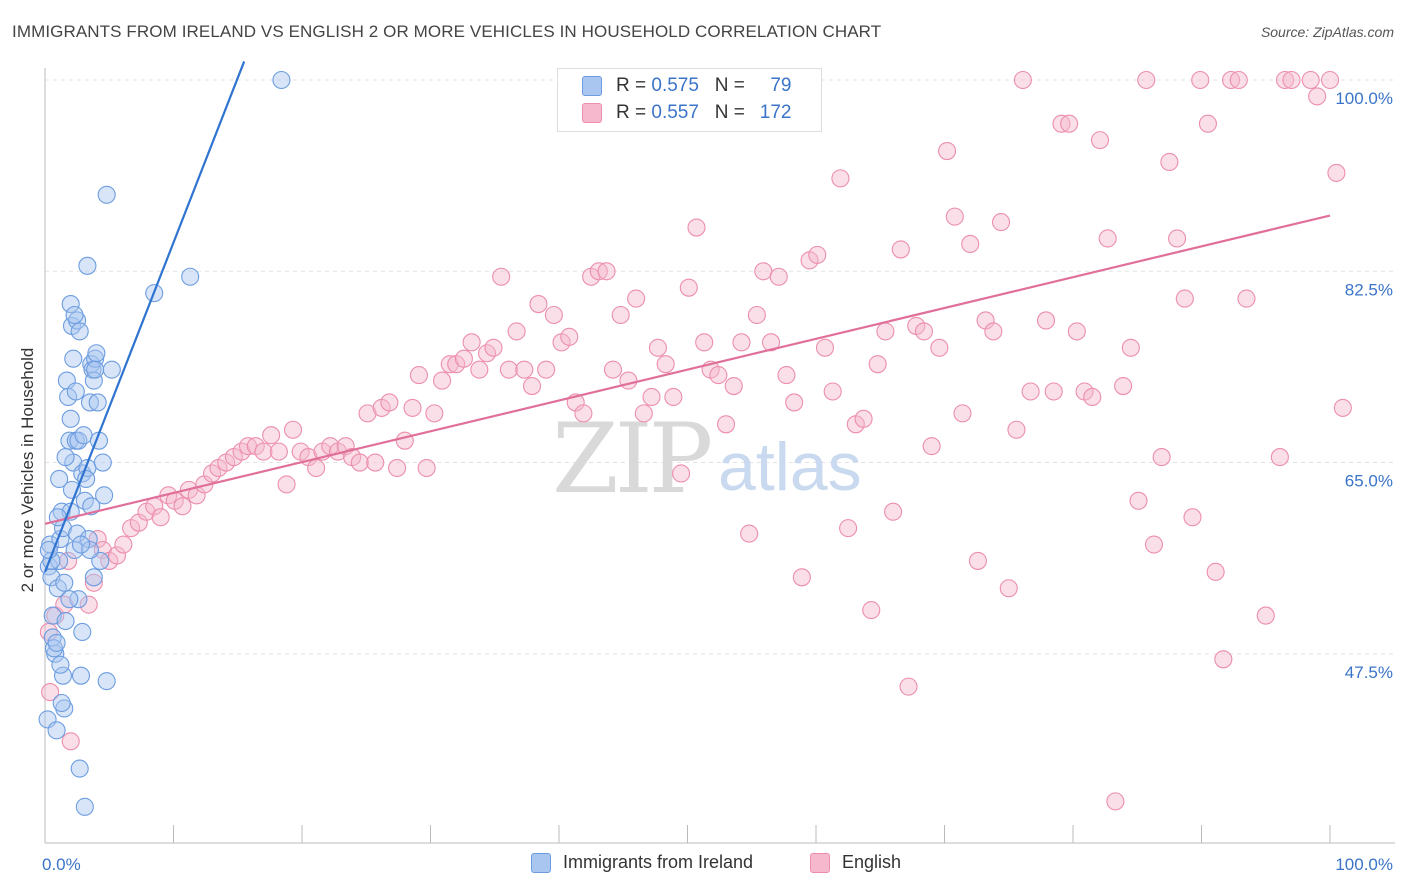 The height and width of the screenshot is (892, 1406). What do you see at coordinates (790, 467) in the screenshot?
I see `watermark-atlas: atlas` at bounding box center [790, 467].